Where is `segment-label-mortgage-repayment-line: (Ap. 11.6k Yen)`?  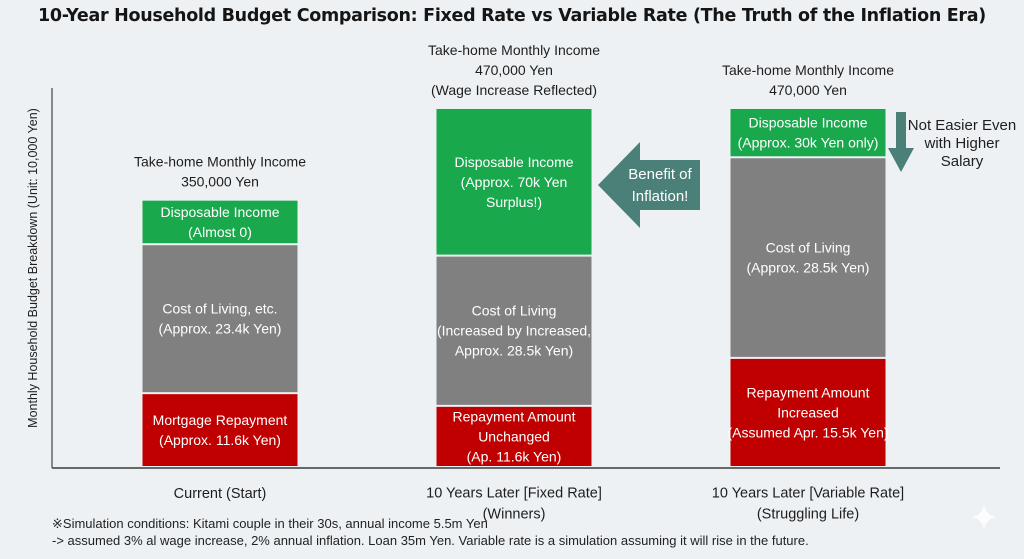
segment-label-mortgage-repayment-line: (Ap. 11.6k Yen) is located at coordinates (514, 456).